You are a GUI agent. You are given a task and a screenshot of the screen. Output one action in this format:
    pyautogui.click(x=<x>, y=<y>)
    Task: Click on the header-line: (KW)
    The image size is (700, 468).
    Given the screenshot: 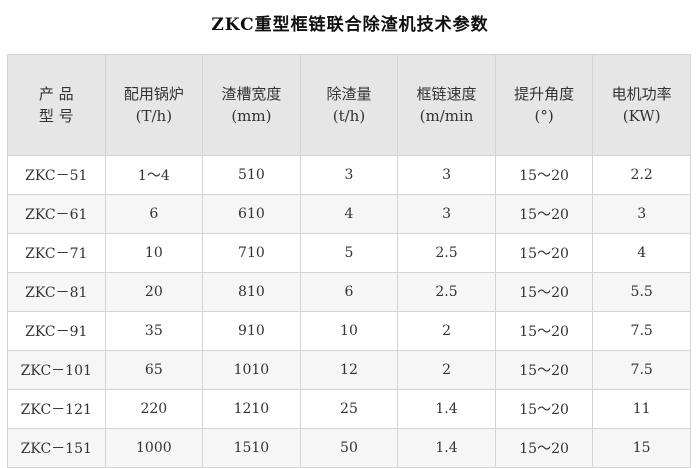 What is the action you would take?
    pyautogui.click(x=641, y=116)
    